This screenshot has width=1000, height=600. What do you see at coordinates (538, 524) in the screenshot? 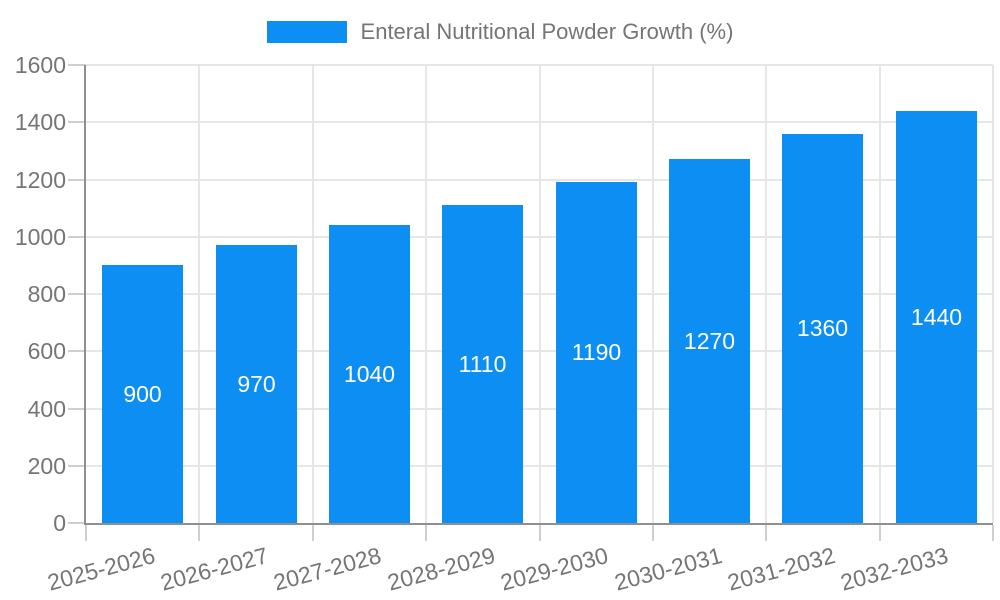
I see `x-axis-line` at bounding box center [538, 524].